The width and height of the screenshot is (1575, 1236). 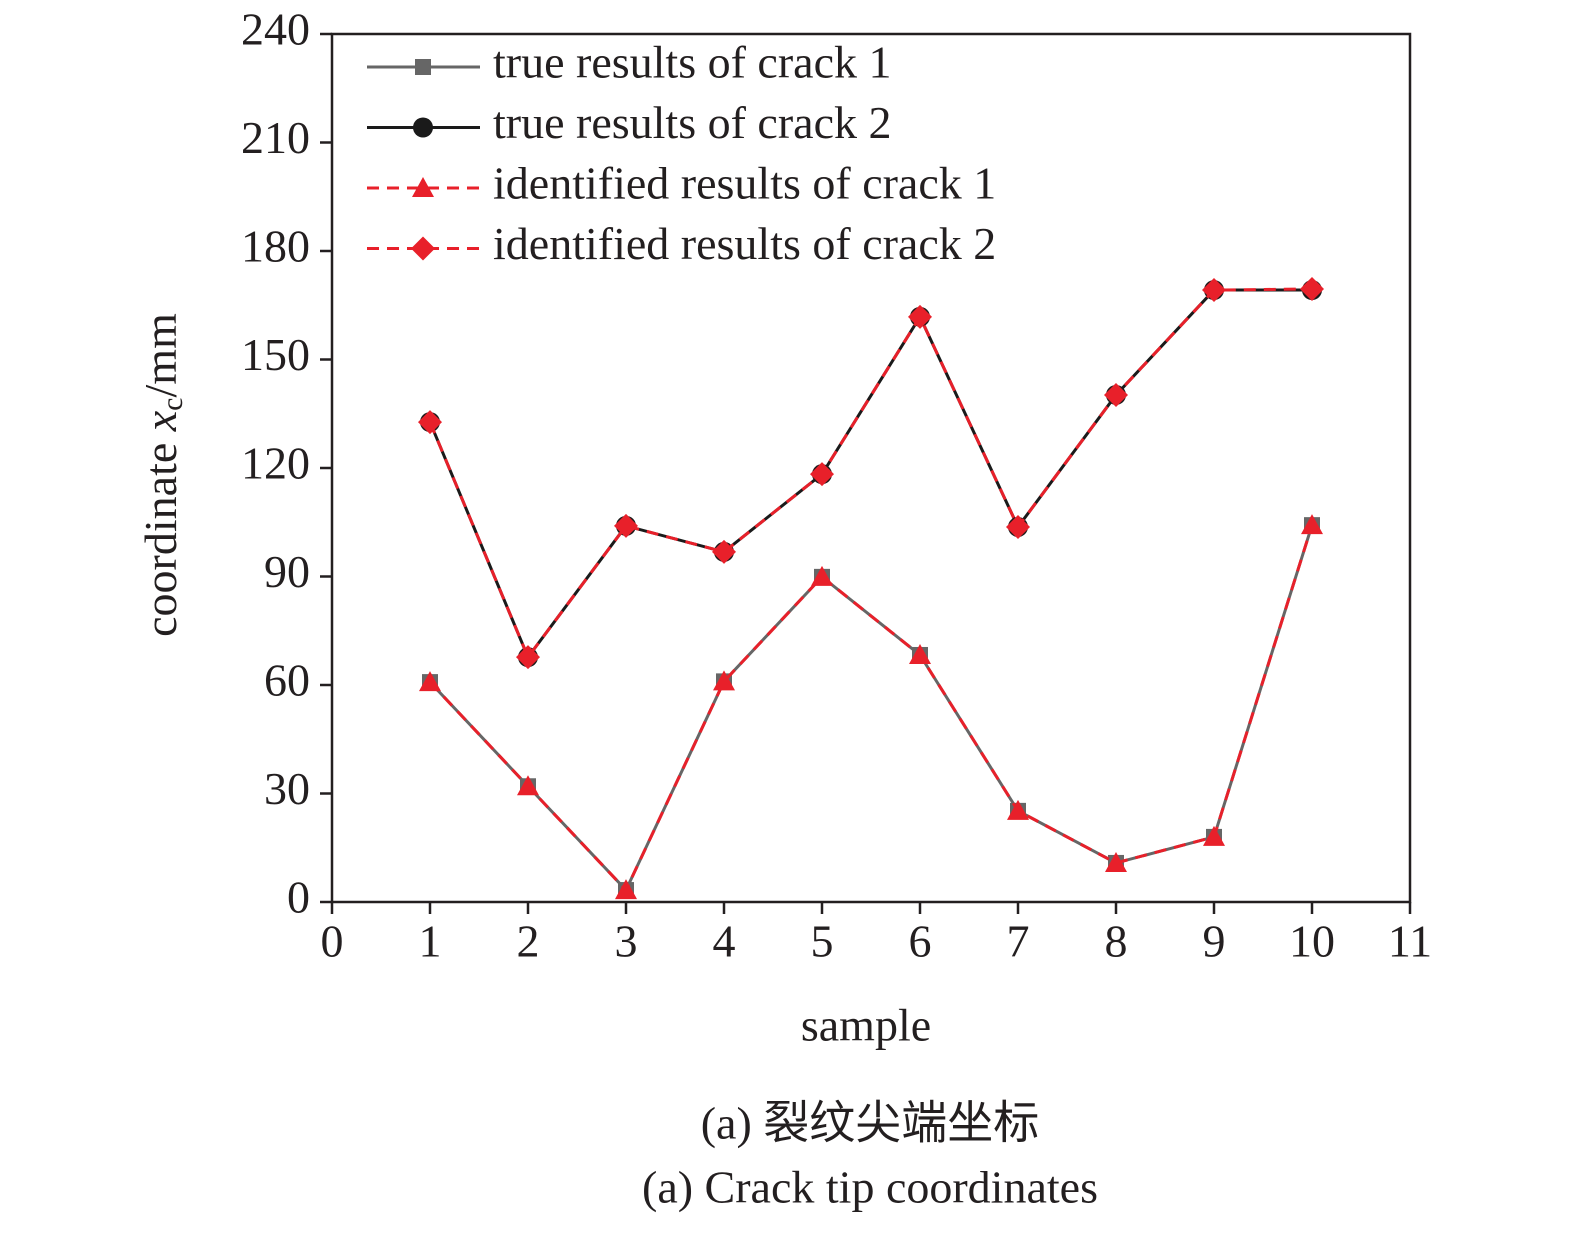 What do you see at coordinates (744, 183) in the screenshot?
I see `legend-label: identified results of crack 1` at bounding box center [744, 183].